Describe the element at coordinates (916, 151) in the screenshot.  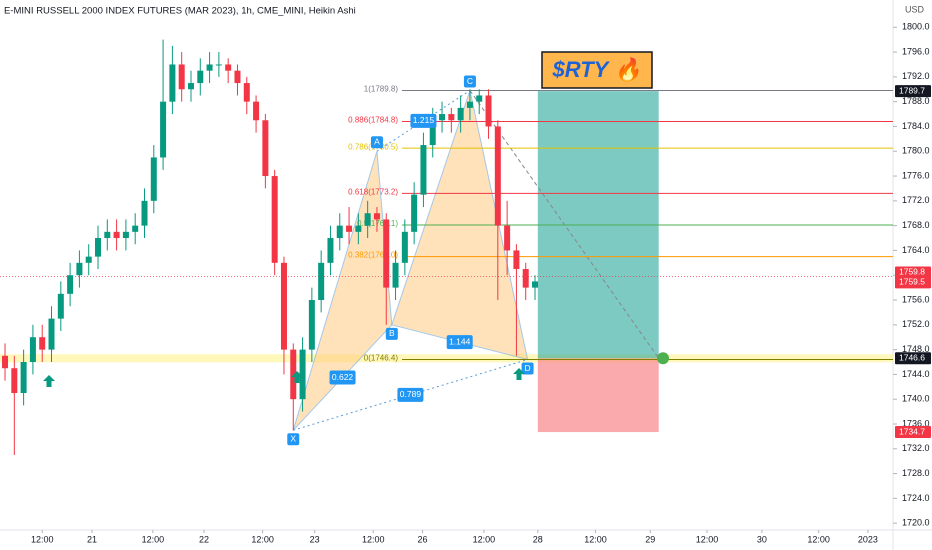
I see `y-tick-label: 1780.0` at that location.